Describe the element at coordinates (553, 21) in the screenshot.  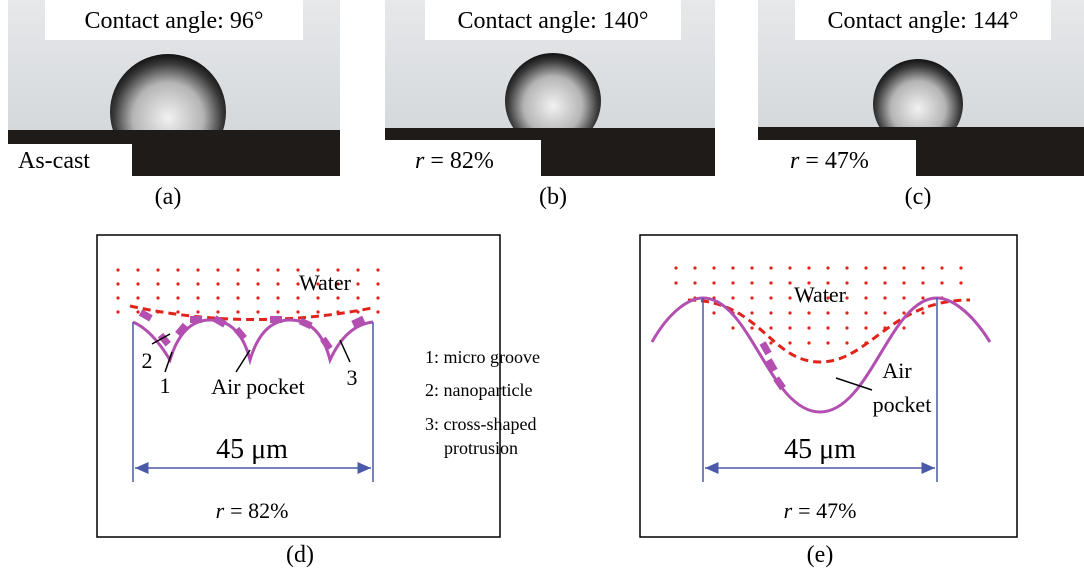
I see `caption: Contact angle: 140°` at that location.